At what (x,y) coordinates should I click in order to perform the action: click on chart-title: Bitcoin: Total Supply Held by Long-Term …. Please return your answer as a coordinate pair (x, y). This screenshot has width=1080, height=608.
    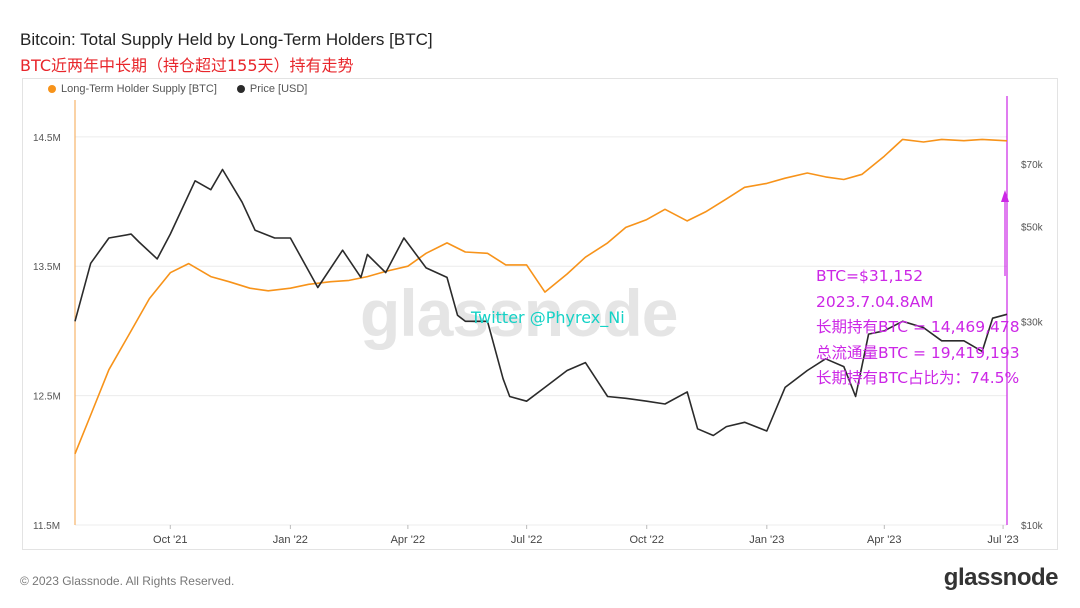
    Looking at the image, I should click on (226, 39).